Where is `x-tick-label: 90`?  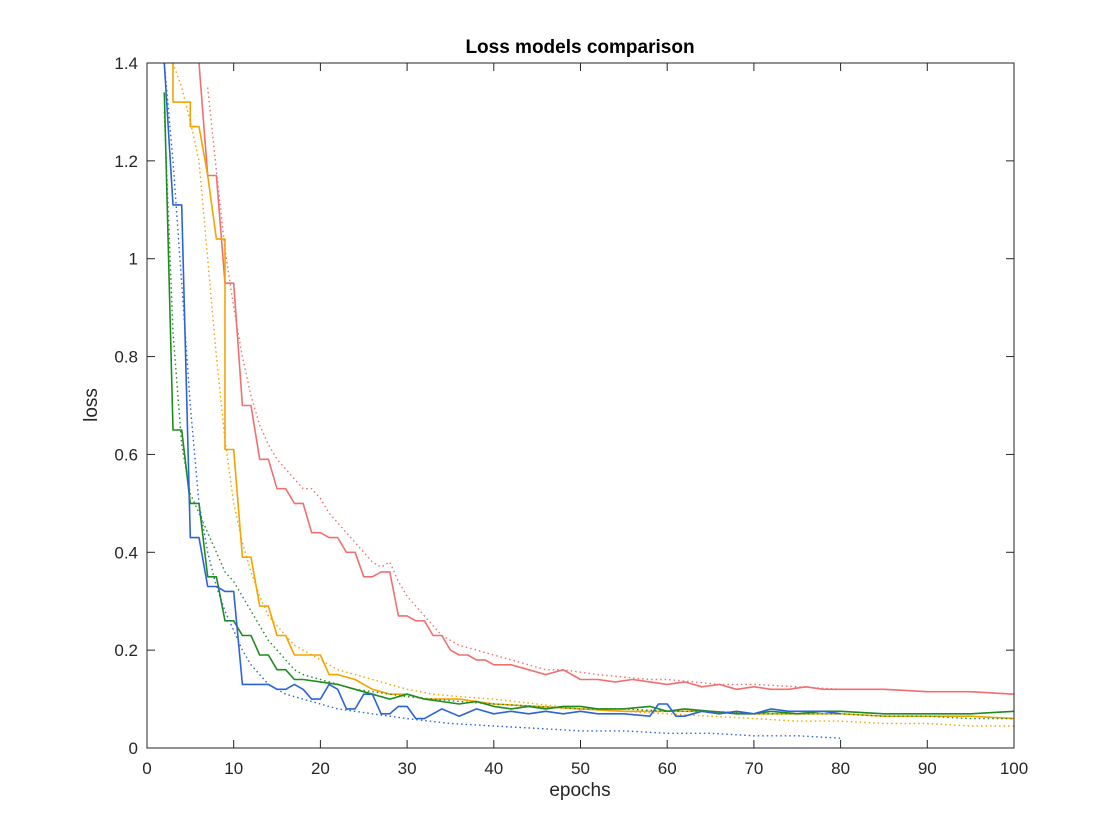 x-tick-label: 90 is located at coordinates (927, 768).